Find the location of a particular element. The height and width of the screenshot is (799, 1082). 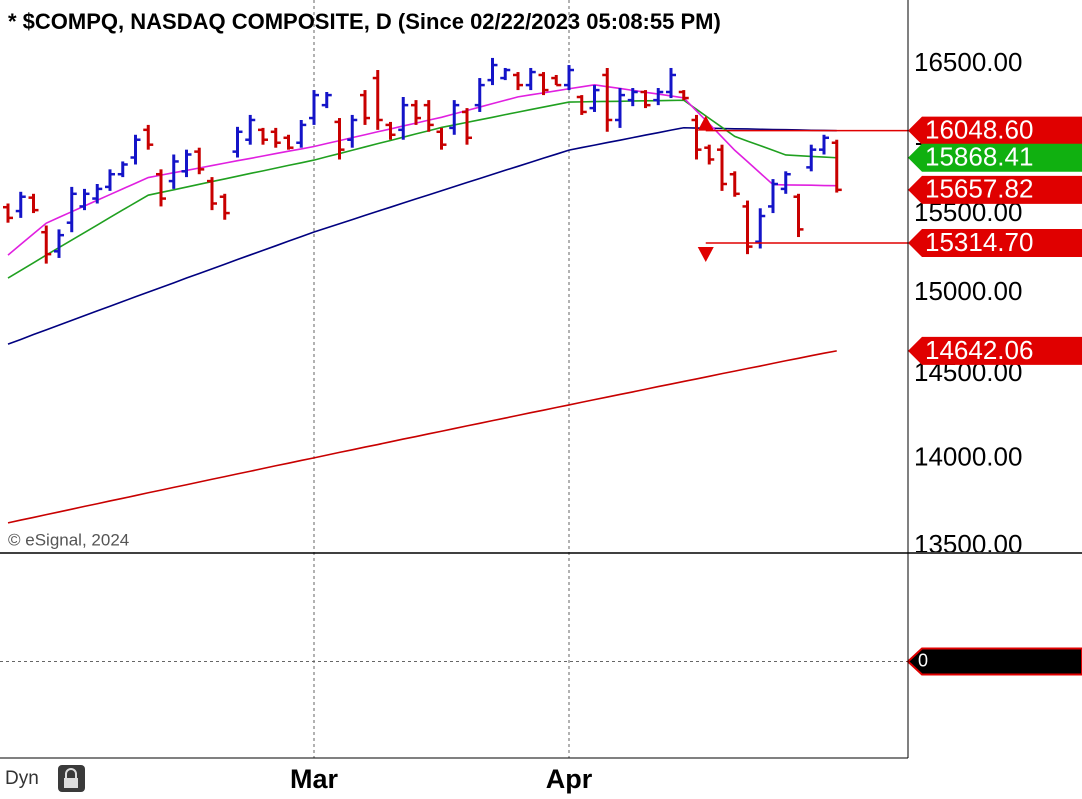

price-tag-label: 14642.06 is located at coordinates (979, 350).